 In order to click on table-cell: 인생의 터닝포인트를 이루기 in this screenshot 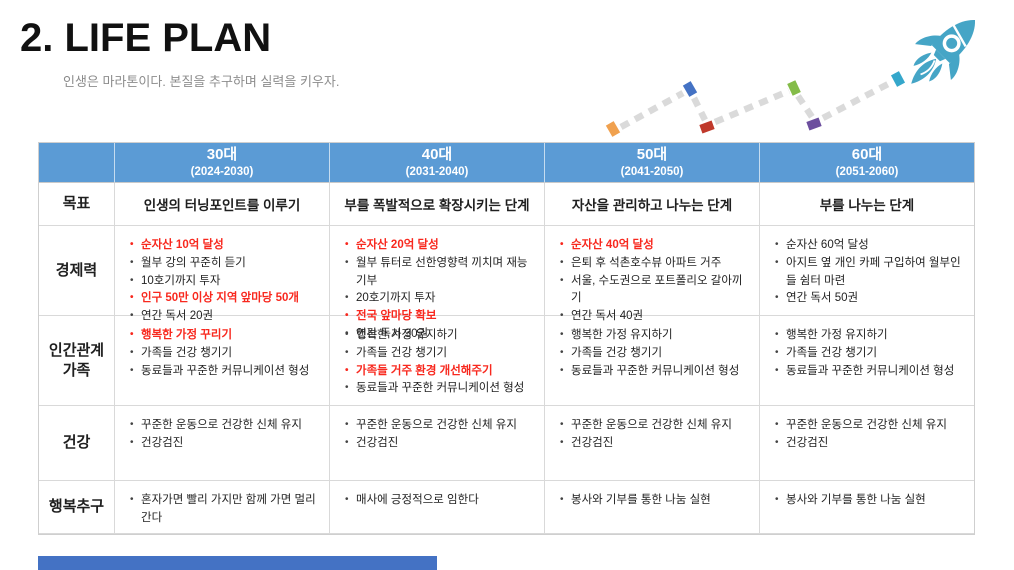, I will do `click(222, 204)`.